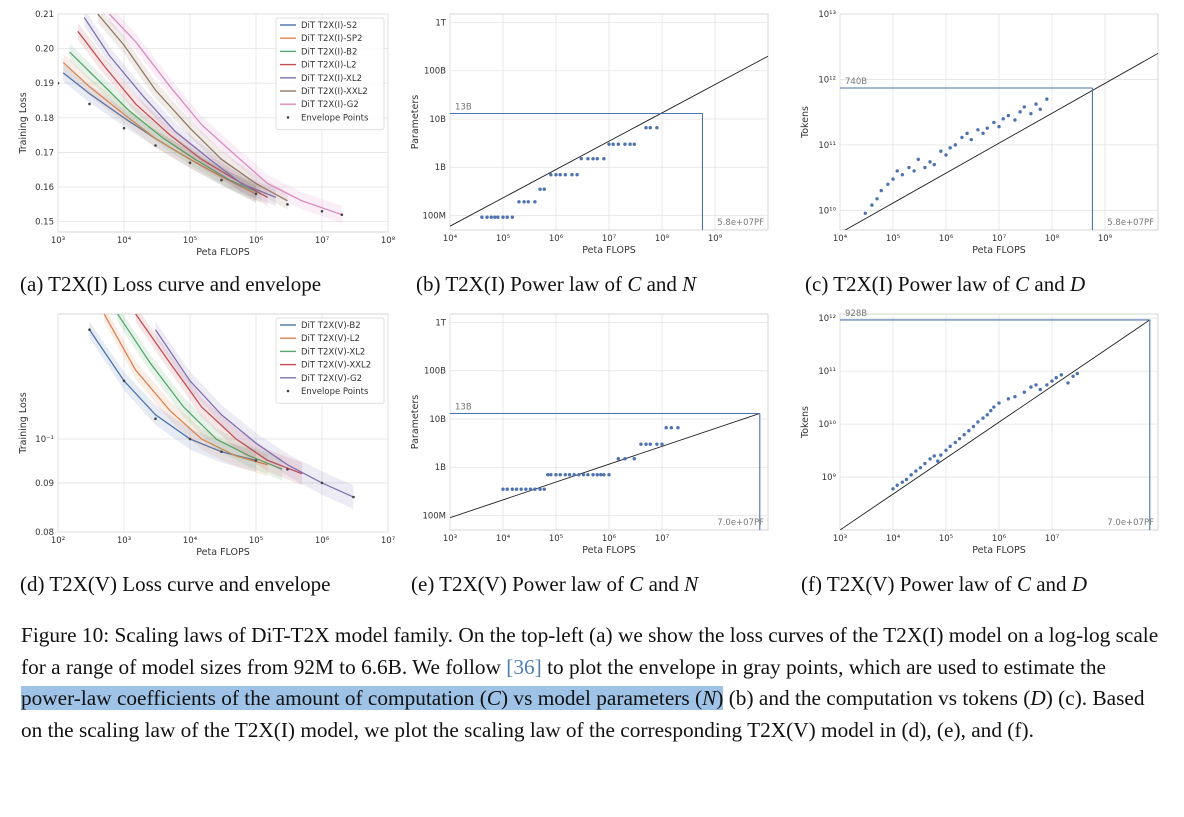 The width and height of the screenshot is (1184, 817). I want to click on legend-label: DiT T2X(V)-XL2, so click(333, 352).